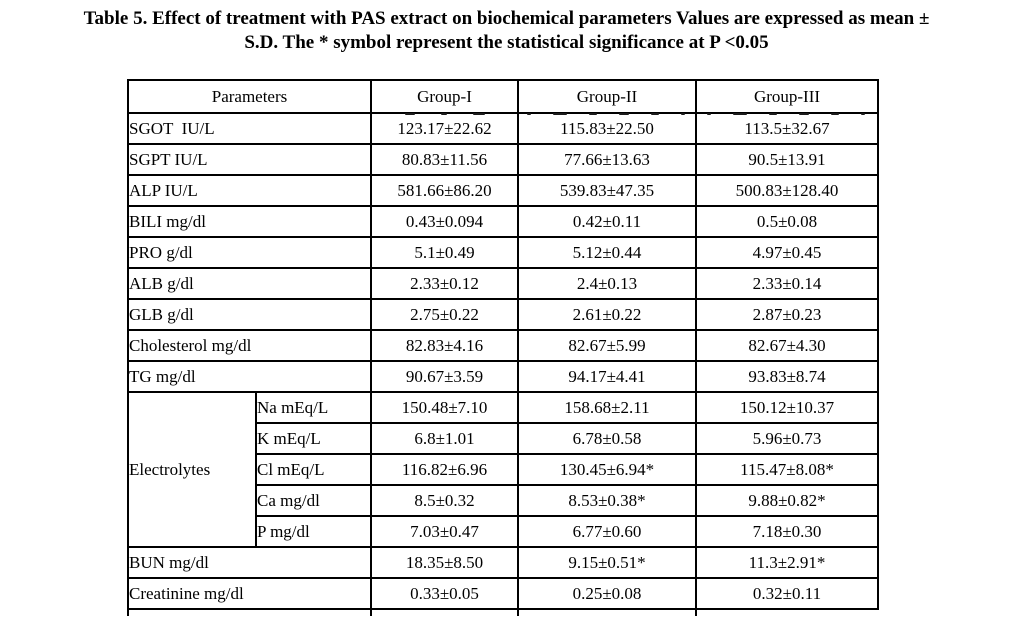 This screenshot has width=1013, height=643. Describe the element at coordinates (787, 221) in the screenshot. I see `value-cell-group3: 0.5±0.08` at that location.